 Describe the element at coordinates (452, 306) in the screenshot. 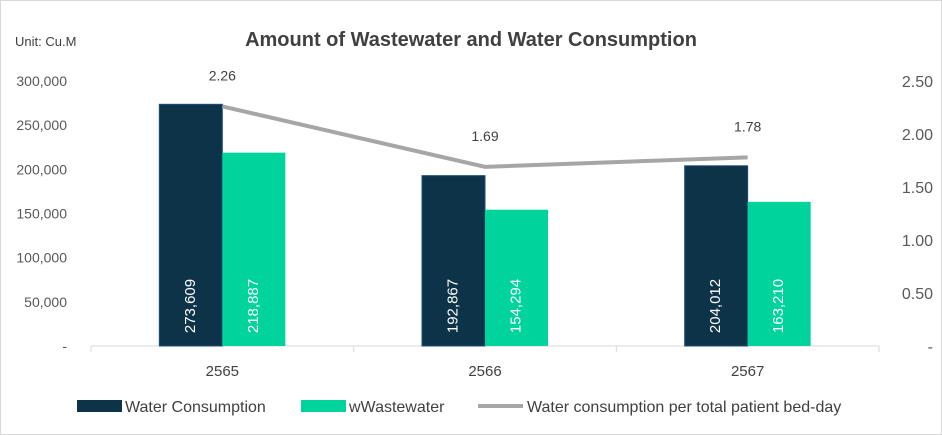

I see `bar-data-label: 192,867` at that location.